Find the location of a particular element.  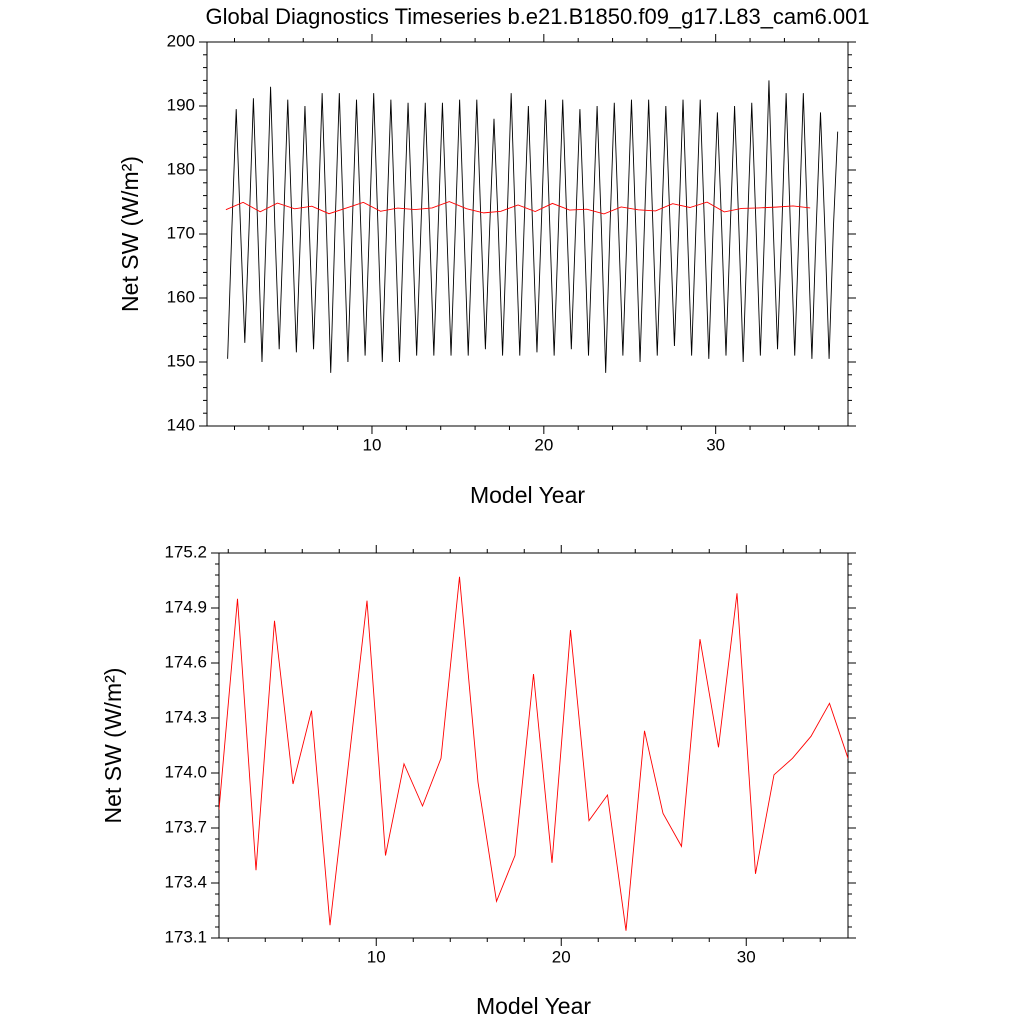

y-tick-label: 180 is located at coordinates (181, 168).